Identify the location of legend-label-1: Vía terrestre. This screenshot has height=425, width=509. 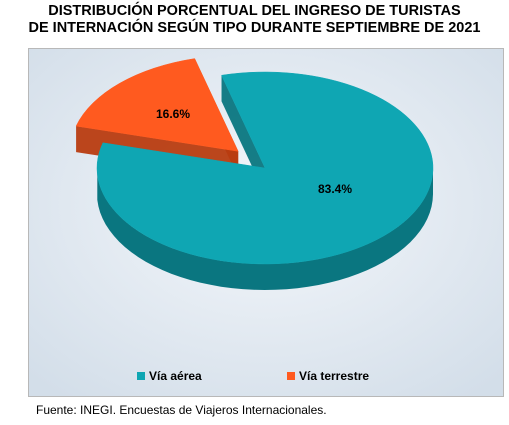
(334, 376).